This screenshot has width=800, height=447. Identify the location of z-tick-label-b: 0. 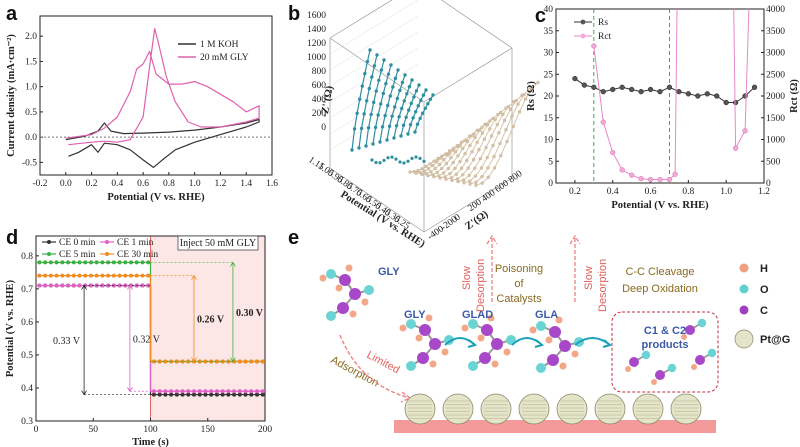
(323, 128).